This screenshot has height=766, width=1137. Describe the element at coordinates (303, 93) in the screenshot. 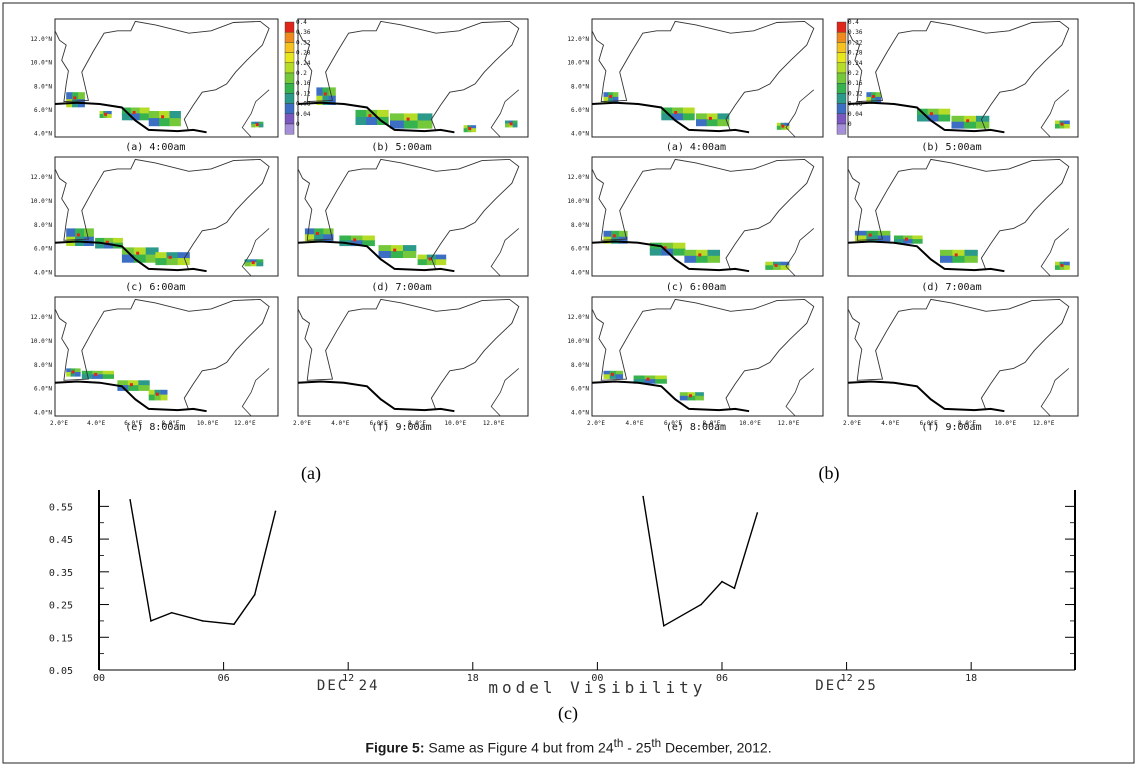

I see `colorbar-tick-label: 0.12` at that location.